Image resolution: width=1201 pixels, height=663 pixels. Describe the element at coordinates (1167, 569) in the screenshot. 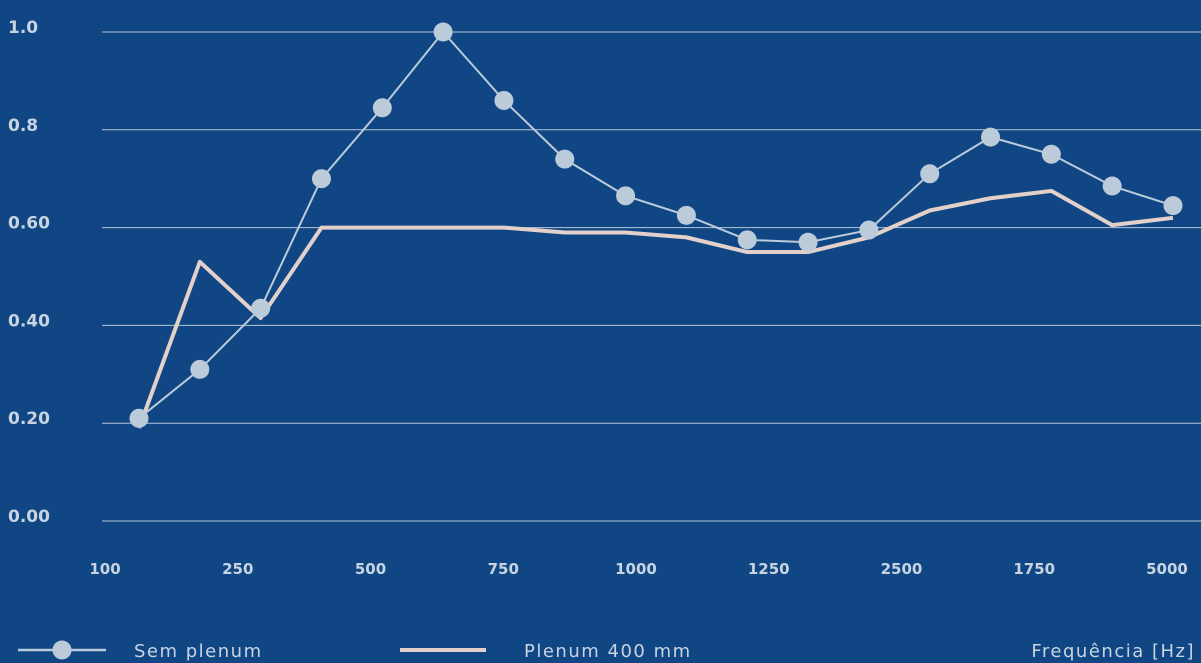

I see `x-tick-label: 5000` at that location.